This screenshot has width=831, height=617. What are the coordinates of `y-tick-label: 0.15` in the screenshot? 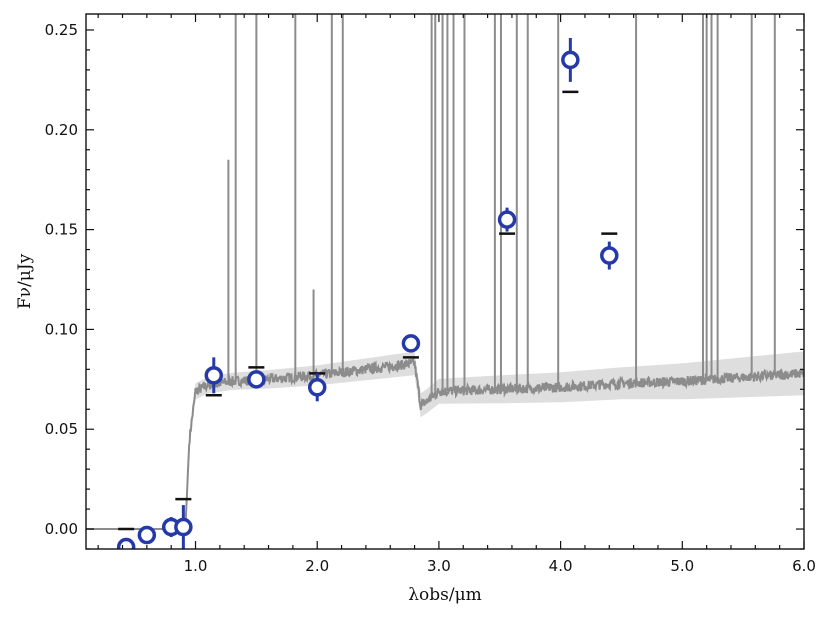 It's located at (61, 230).